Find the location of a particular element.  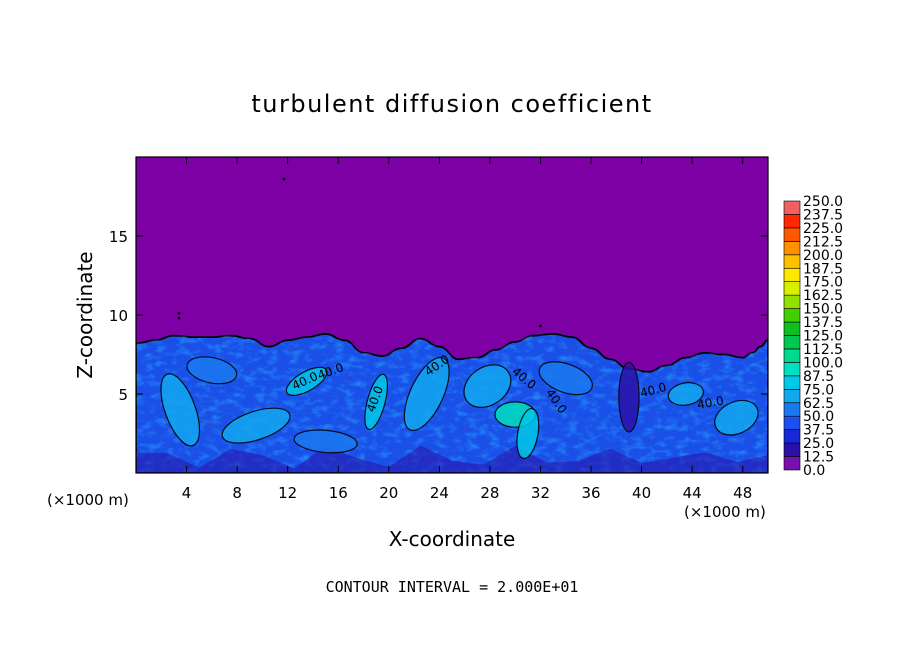

x-tick-label: 40 is located at coordinates (641, 493).